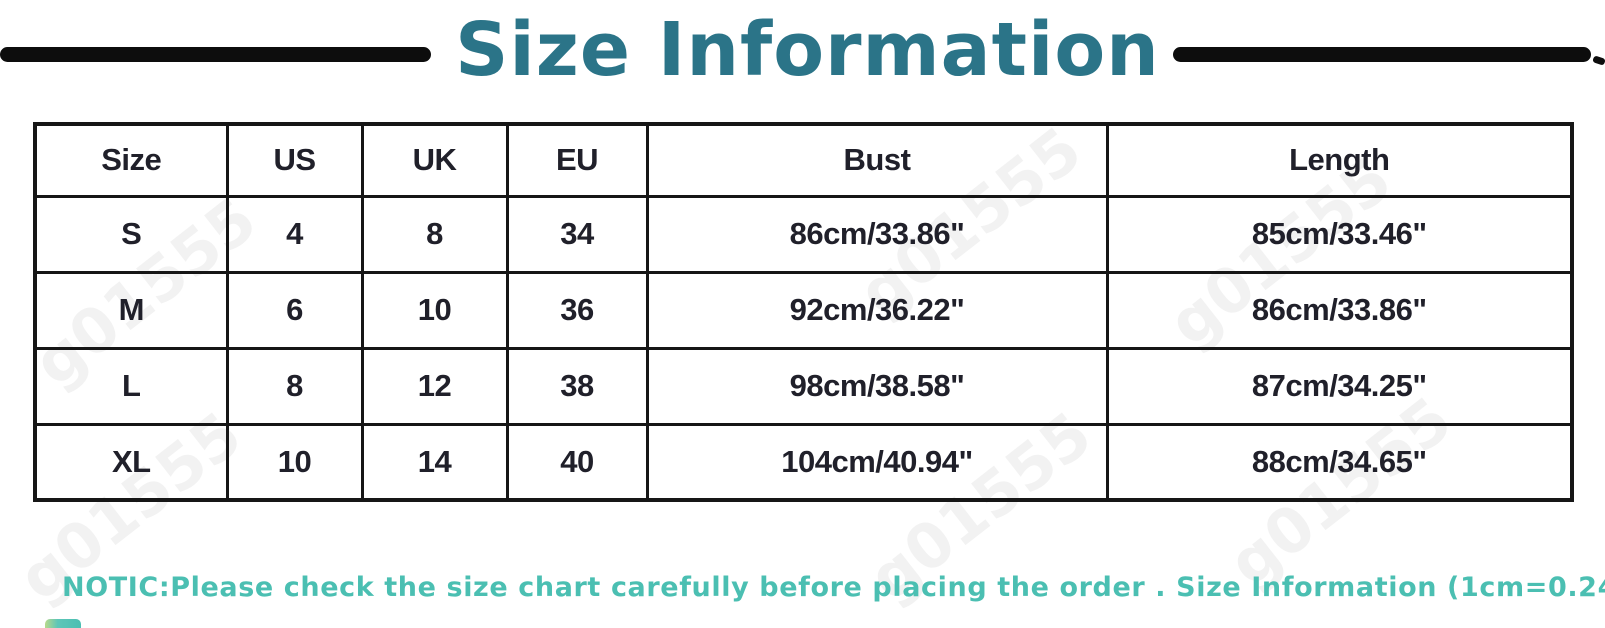 This screenshot has width=1605, height=628. I want to click on cell-length: 88cm/34.65", so click(1339, 462).